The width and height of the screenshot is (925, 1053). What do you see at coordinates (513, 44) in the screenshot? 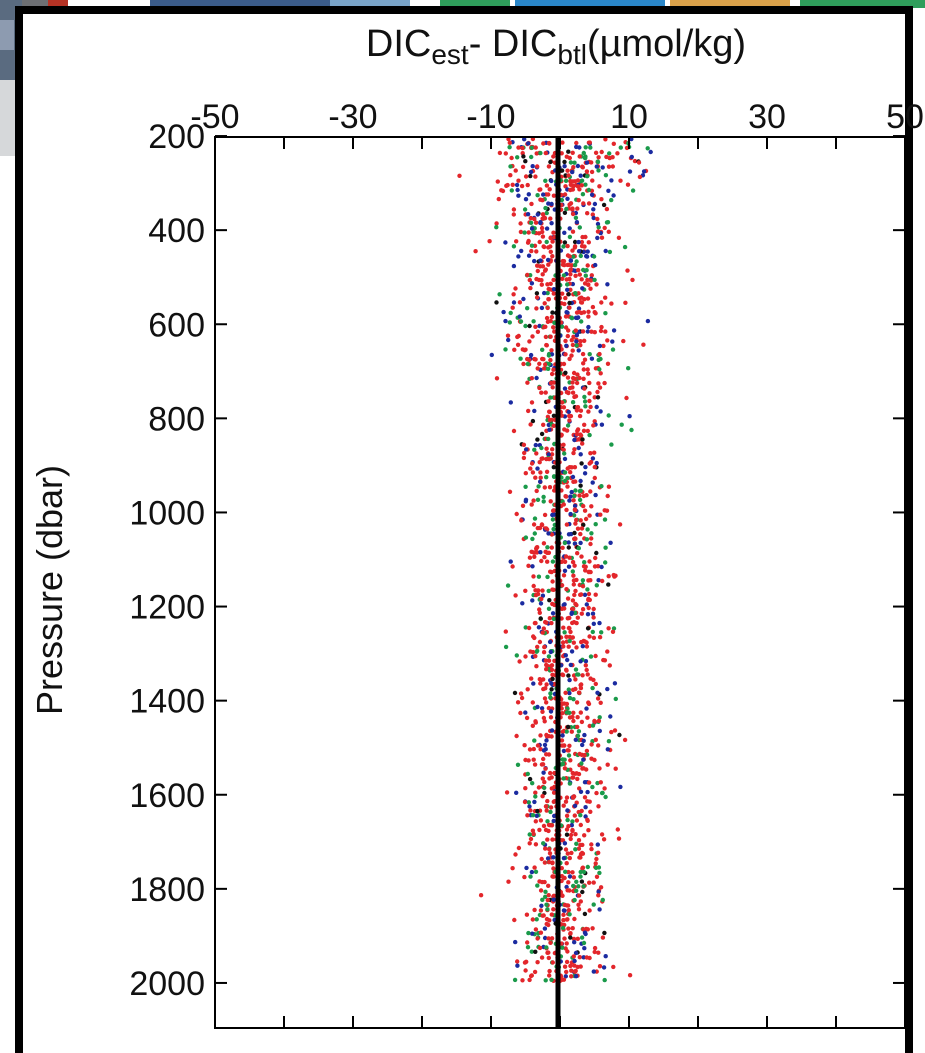
I see `chart-title-part: - DIC` at bounding box center [513, 44].